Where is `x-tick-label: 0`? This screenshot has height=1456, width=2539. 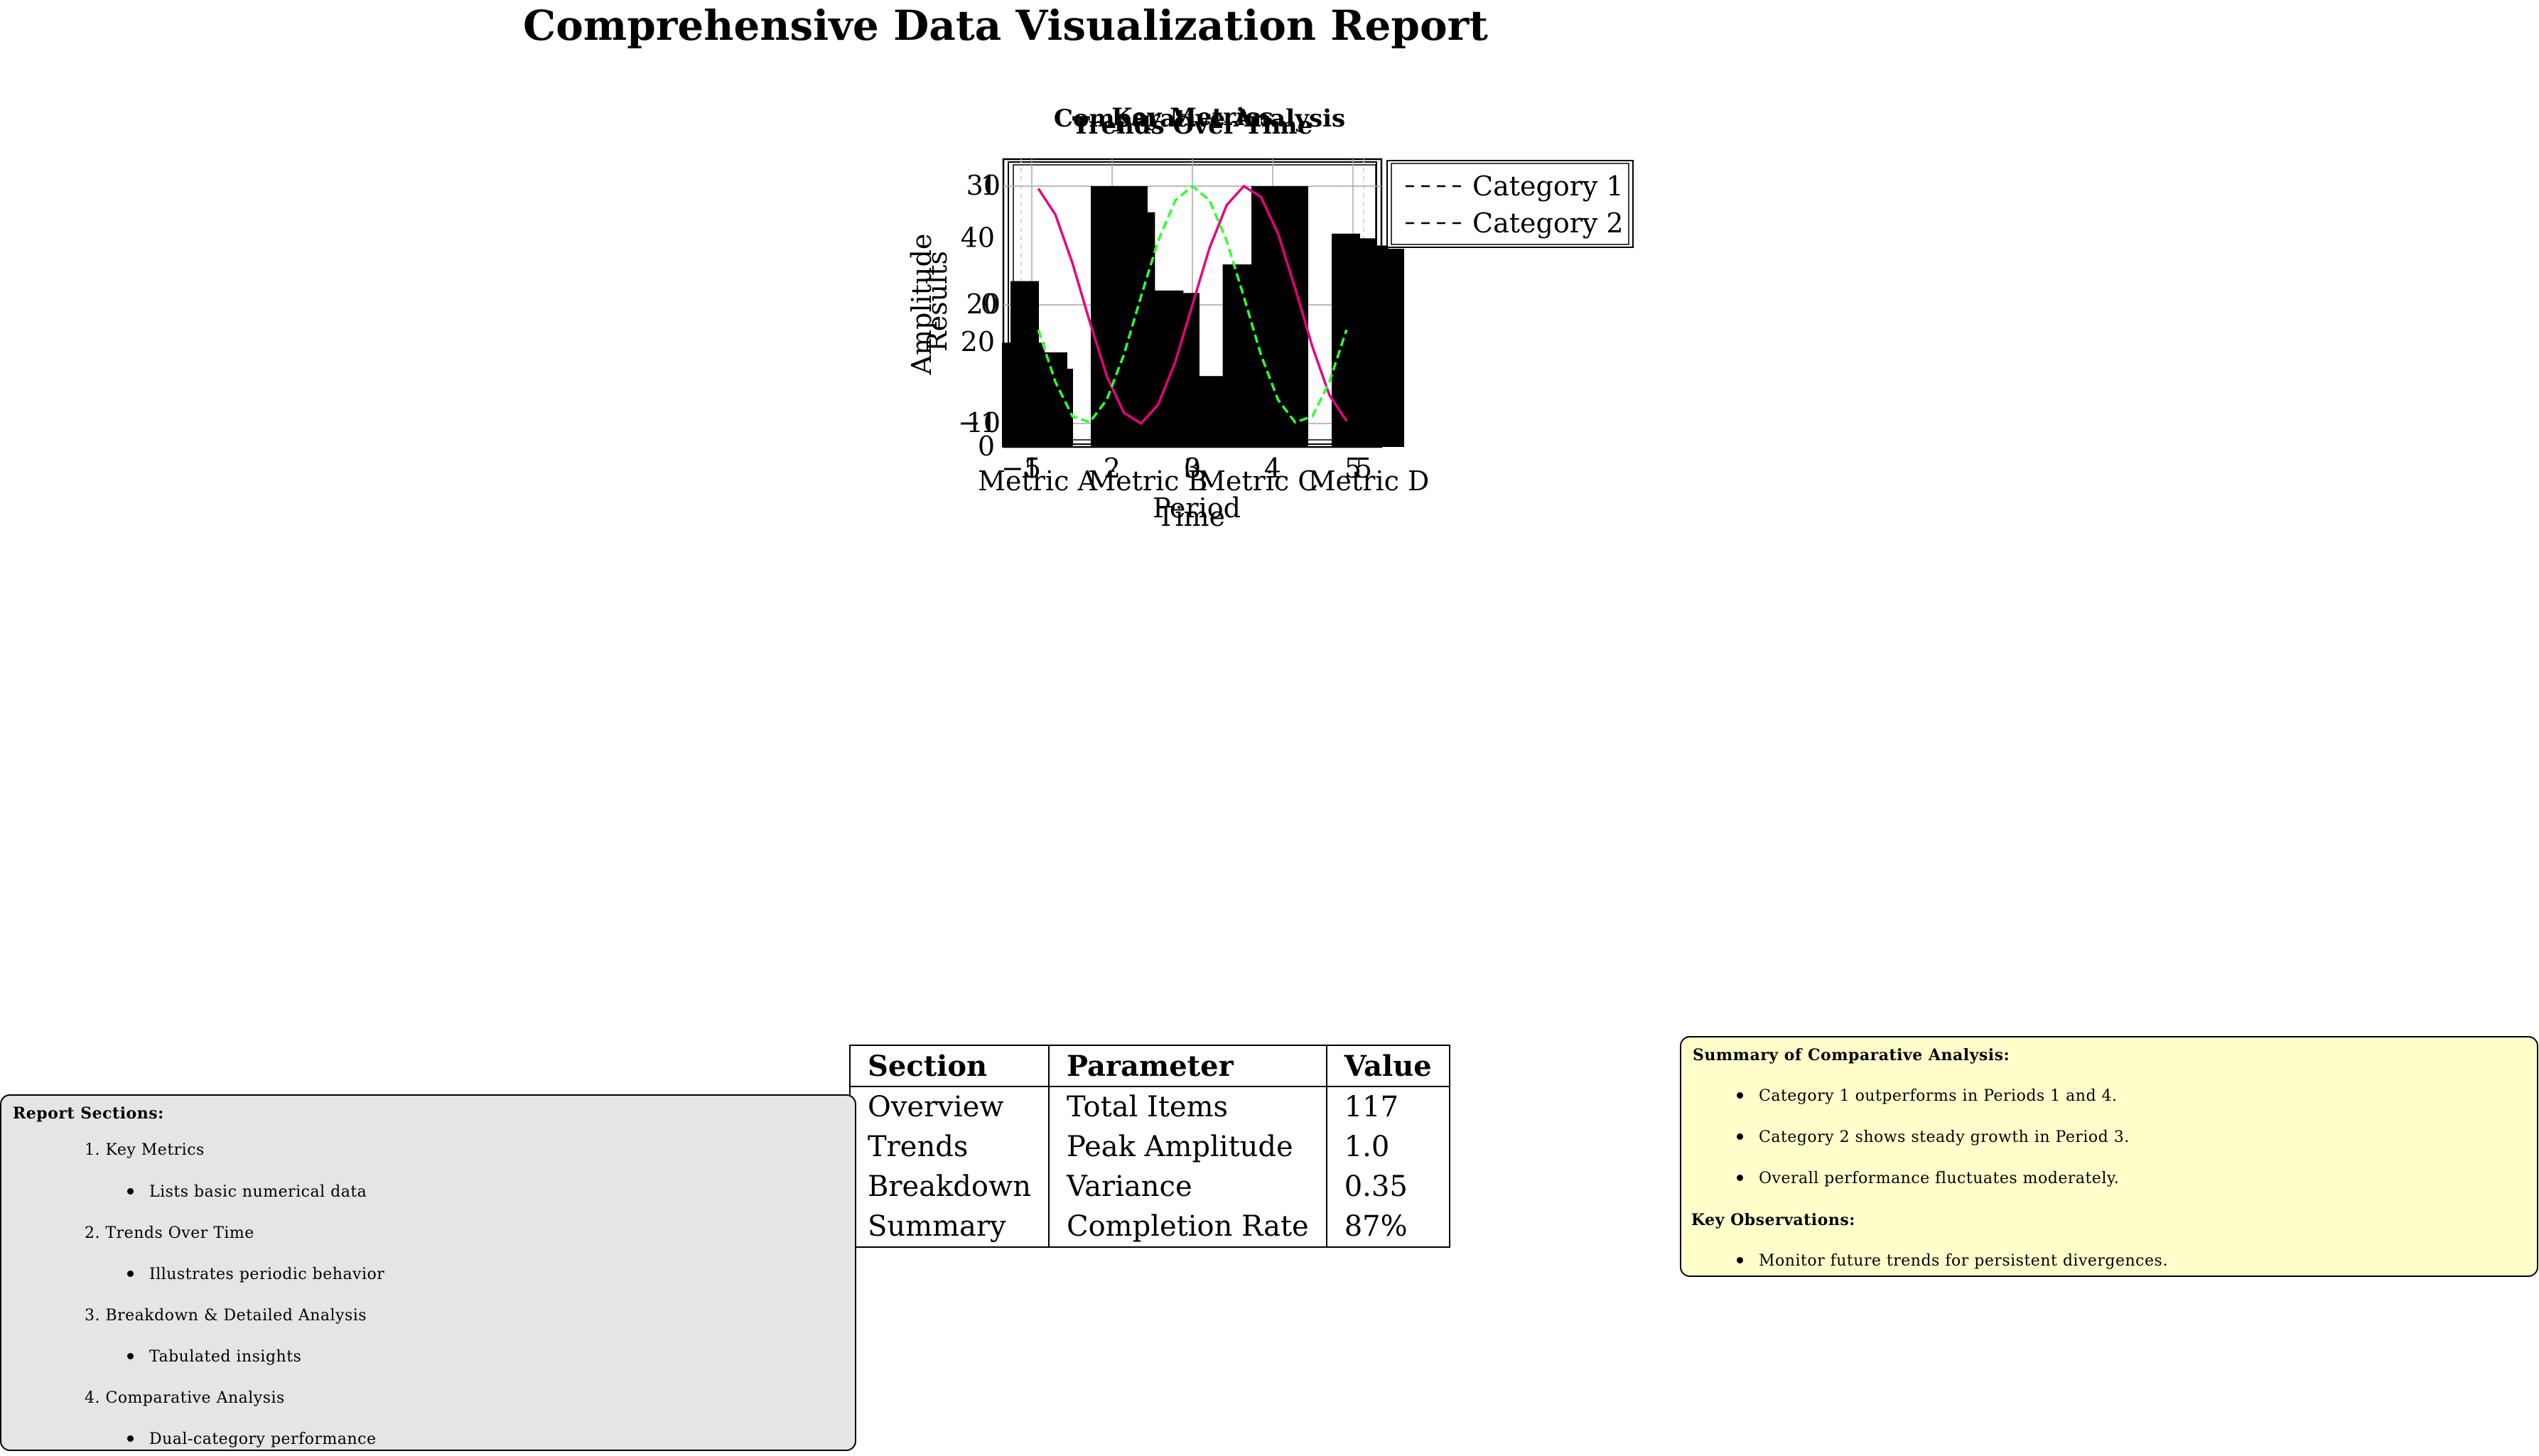
x-tick-label: 0 is located at coordinates (1192, 469).